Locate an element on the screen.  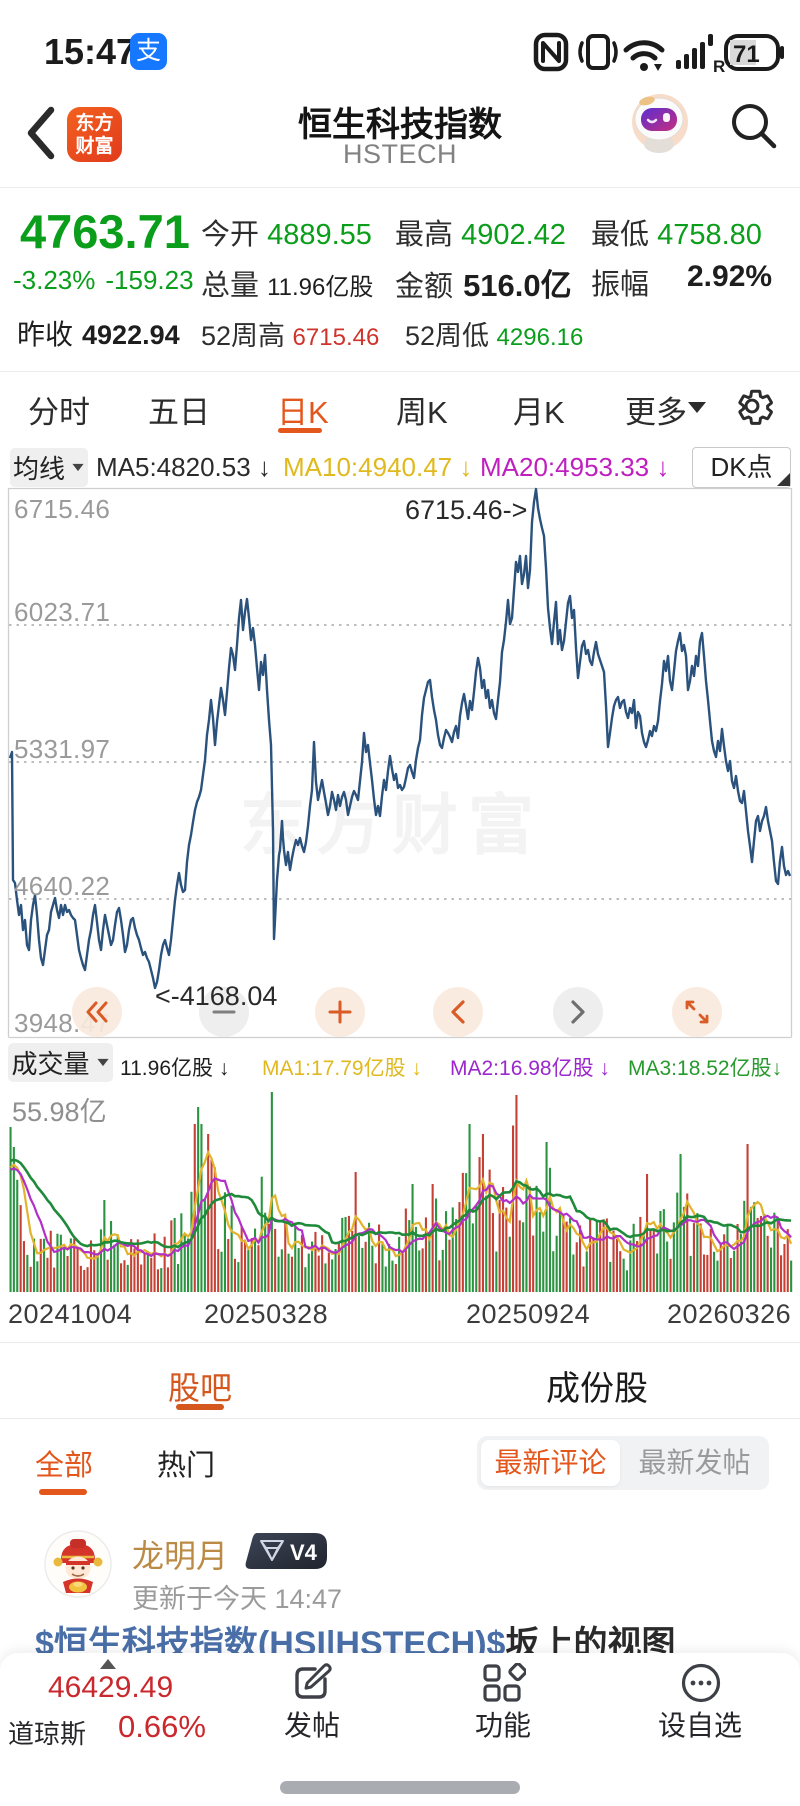
svg-text: 71 is located at coordinates (746, 54).